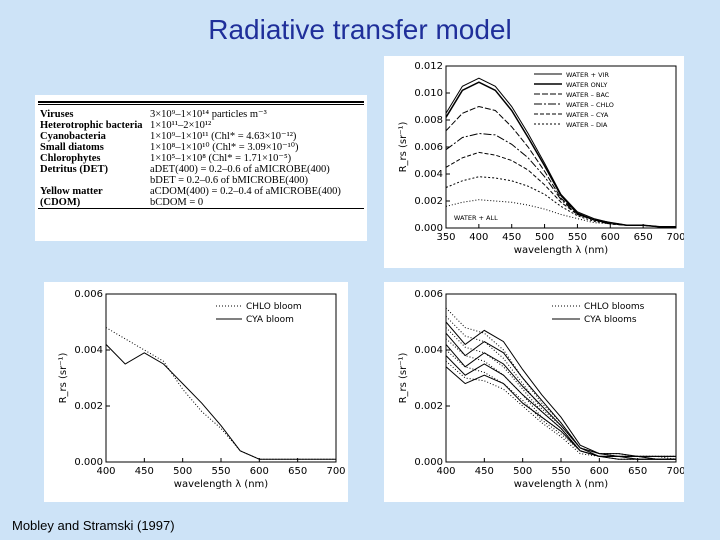 This screenshot has width=720, height=540. Describe the element at coordinates (72, 147) in the screenshot. I see `table-row-label: Small diatoms` at that location.